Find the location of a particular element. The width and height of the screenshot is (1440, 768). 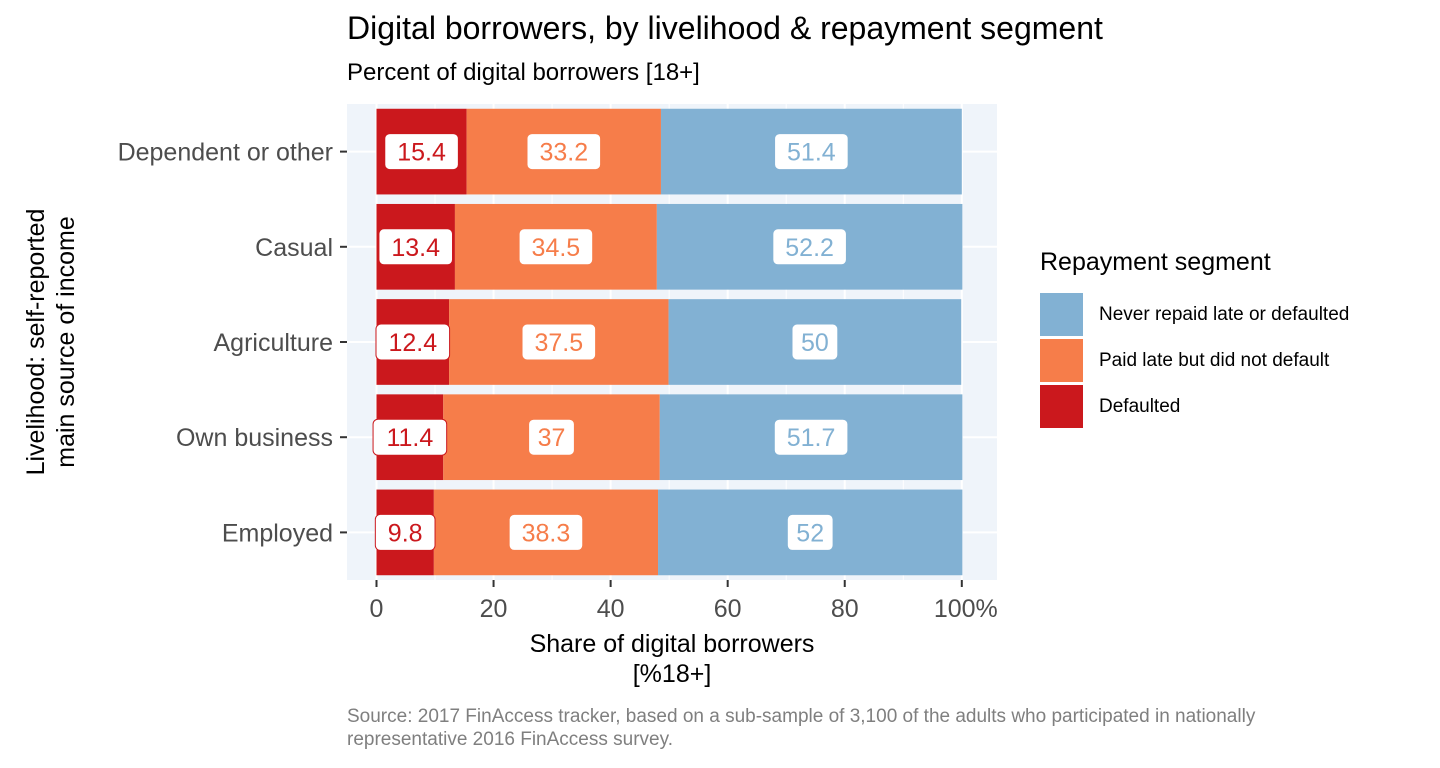

legend-label: Paid late but did not default is located at coordinates (1214, 360).